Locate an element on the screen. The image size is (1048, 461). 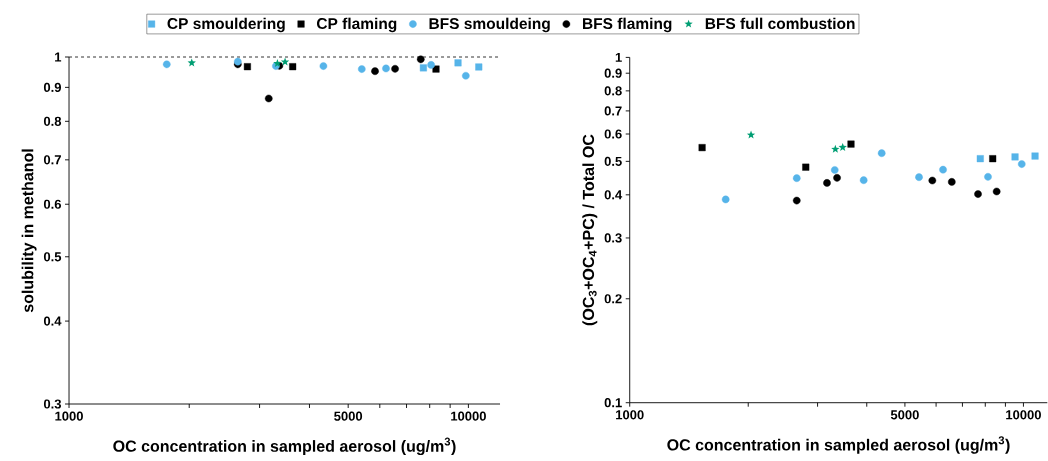
y-tick-label: 0.1 is located at coordinates (613, 403).